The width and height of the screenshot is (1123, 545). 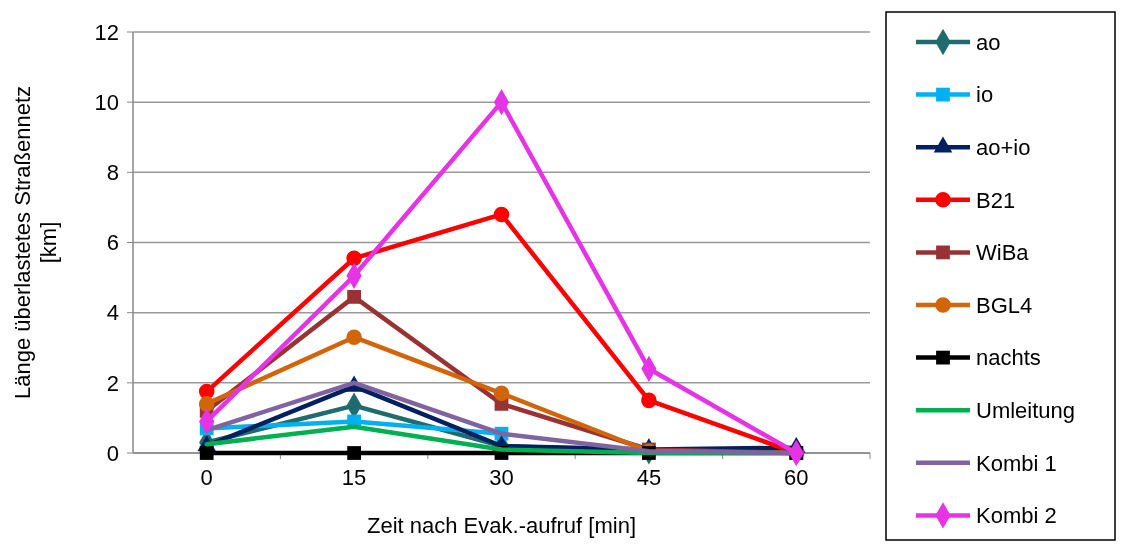 I want to click on legend-label: WiBa, so click(x=1003, y=253).